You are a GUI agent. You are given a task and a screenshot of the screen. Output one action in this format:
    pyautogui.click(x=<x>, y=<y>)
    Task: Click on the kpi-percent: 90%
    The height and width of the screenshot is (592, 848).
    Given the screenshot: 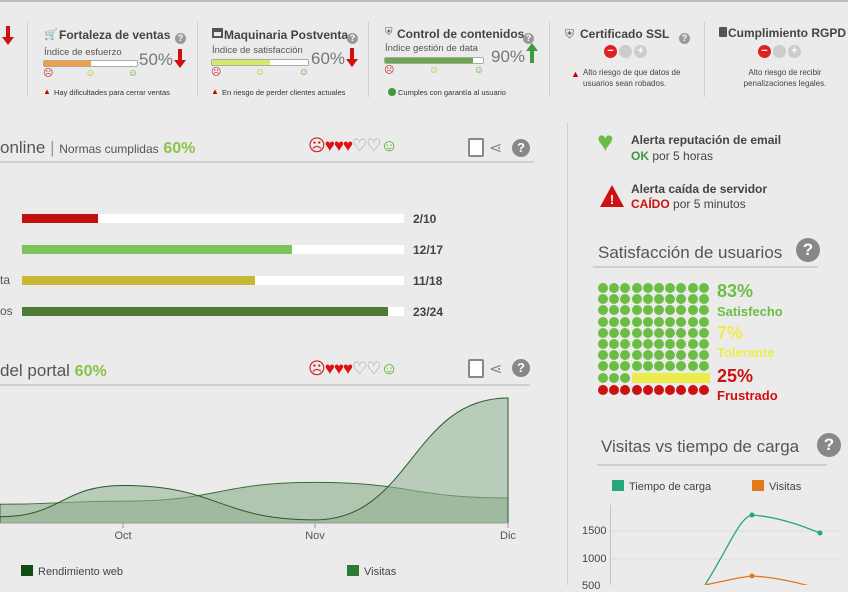 What is the action you would take?
    pyautogui.click(x=508, y=56)
    